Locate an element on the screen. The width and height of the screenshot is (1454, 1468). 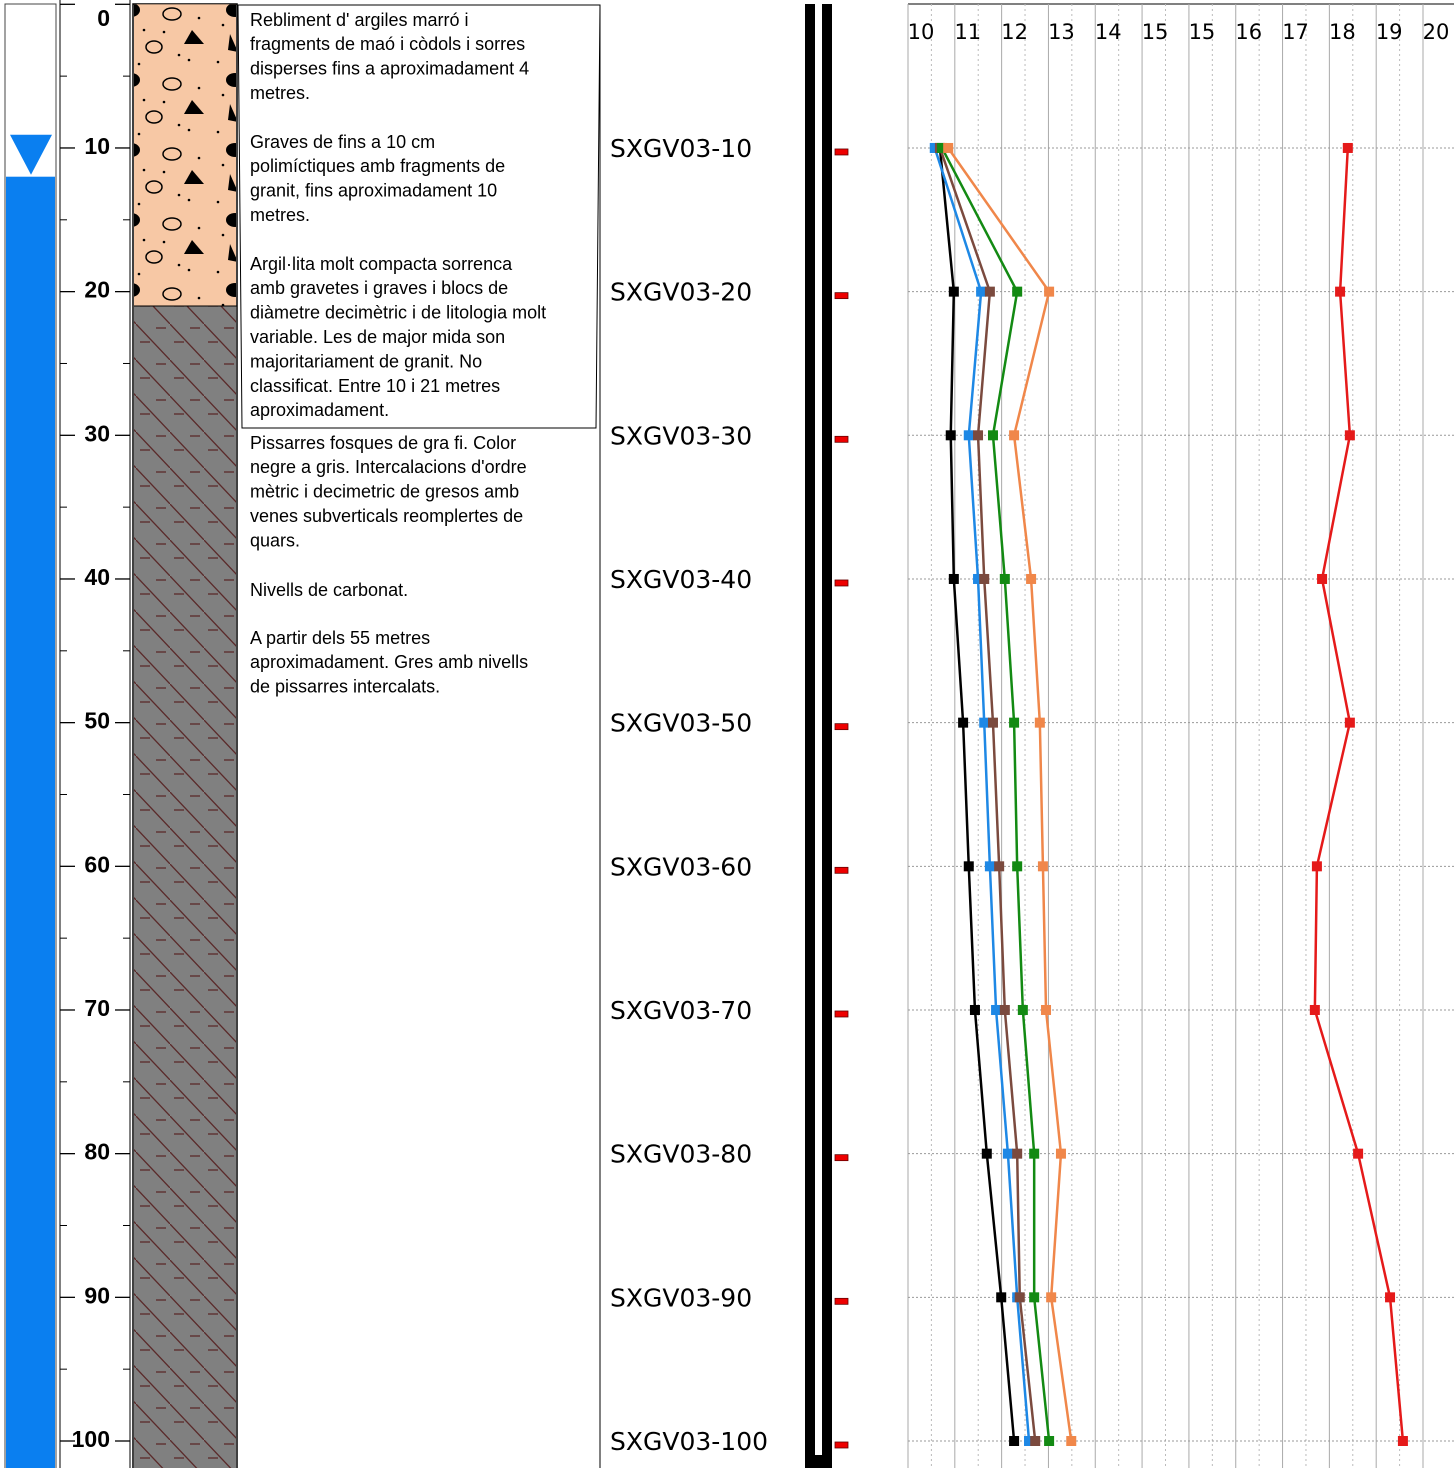
x-tick-label: 20 is located at coordinates (1436, 32).